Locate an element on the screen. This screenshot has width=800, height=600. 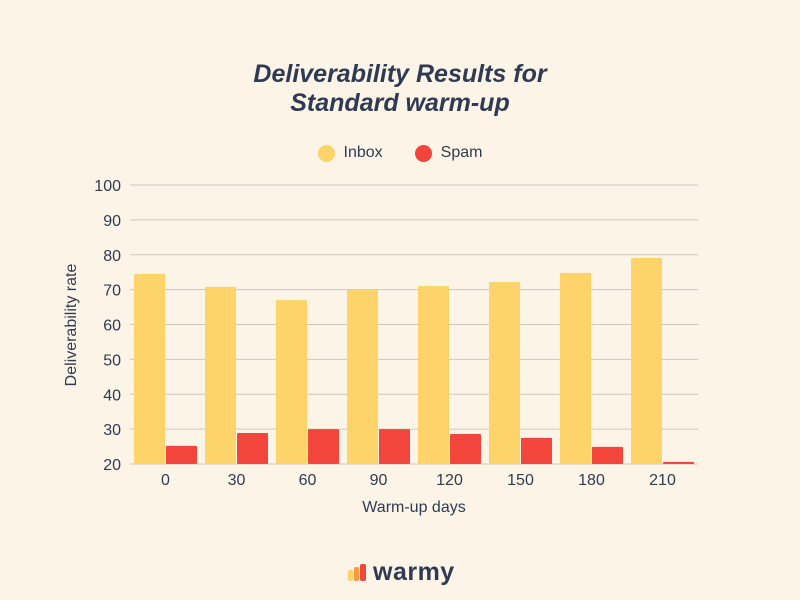
x-tick-label: 150 is located at coordinates (520, 480).